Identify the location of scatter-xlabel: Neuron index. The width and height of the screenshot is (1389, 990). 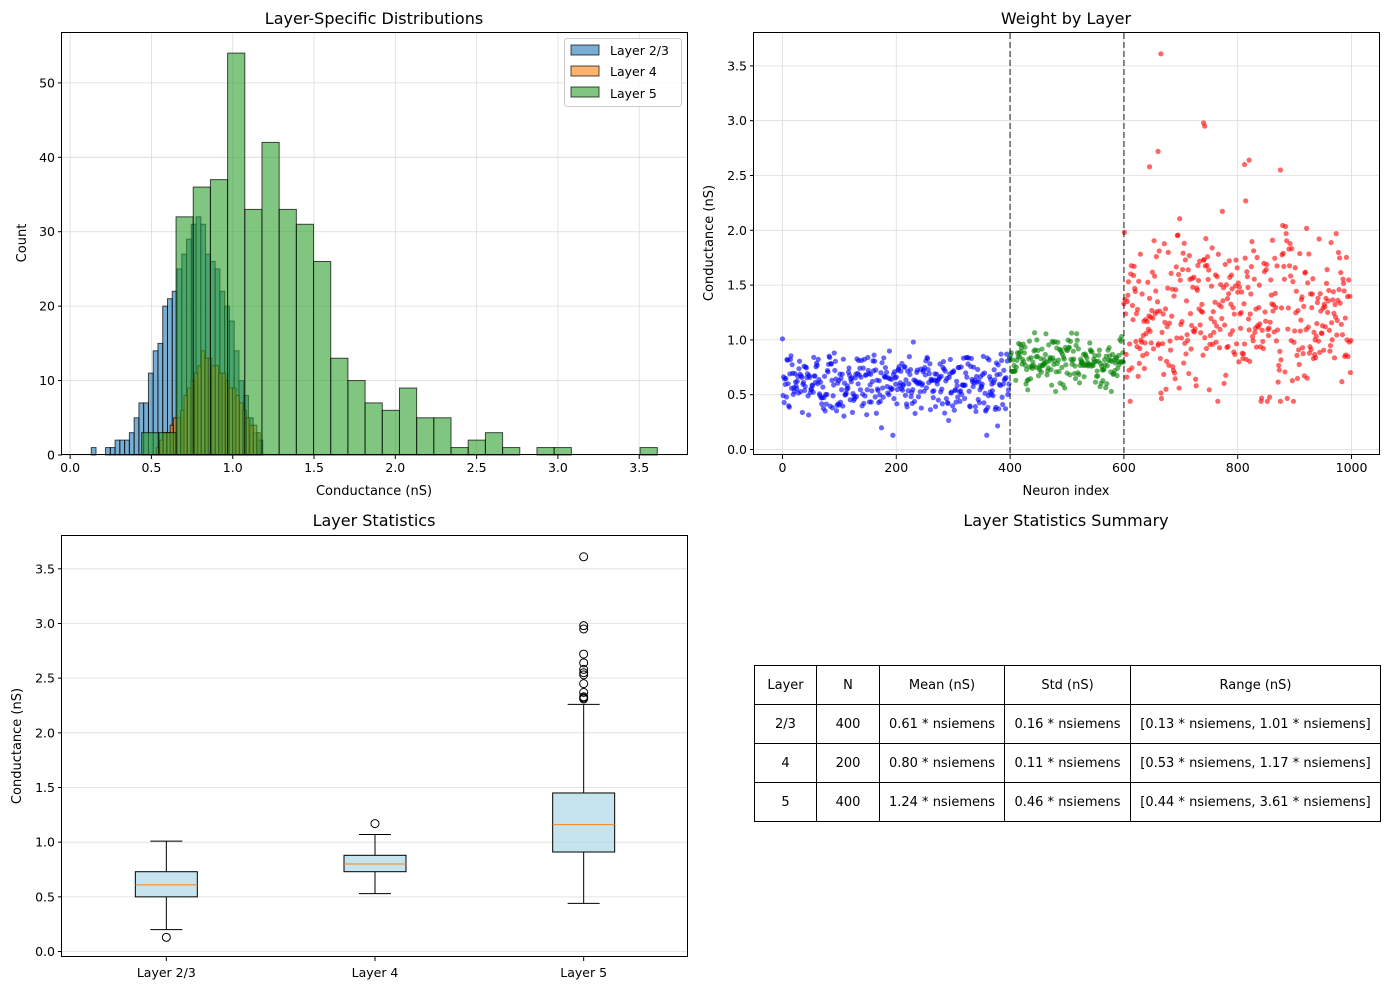
(1066, 491).